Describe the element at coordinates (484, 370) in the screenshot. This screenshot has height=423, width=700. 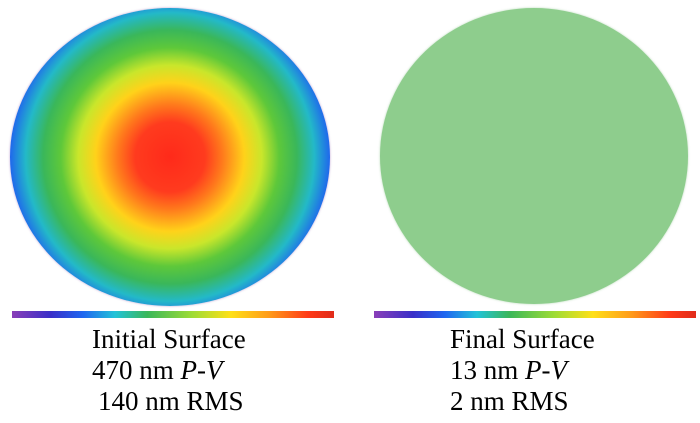
I see `final-pv-value: 13 nm` at that location.